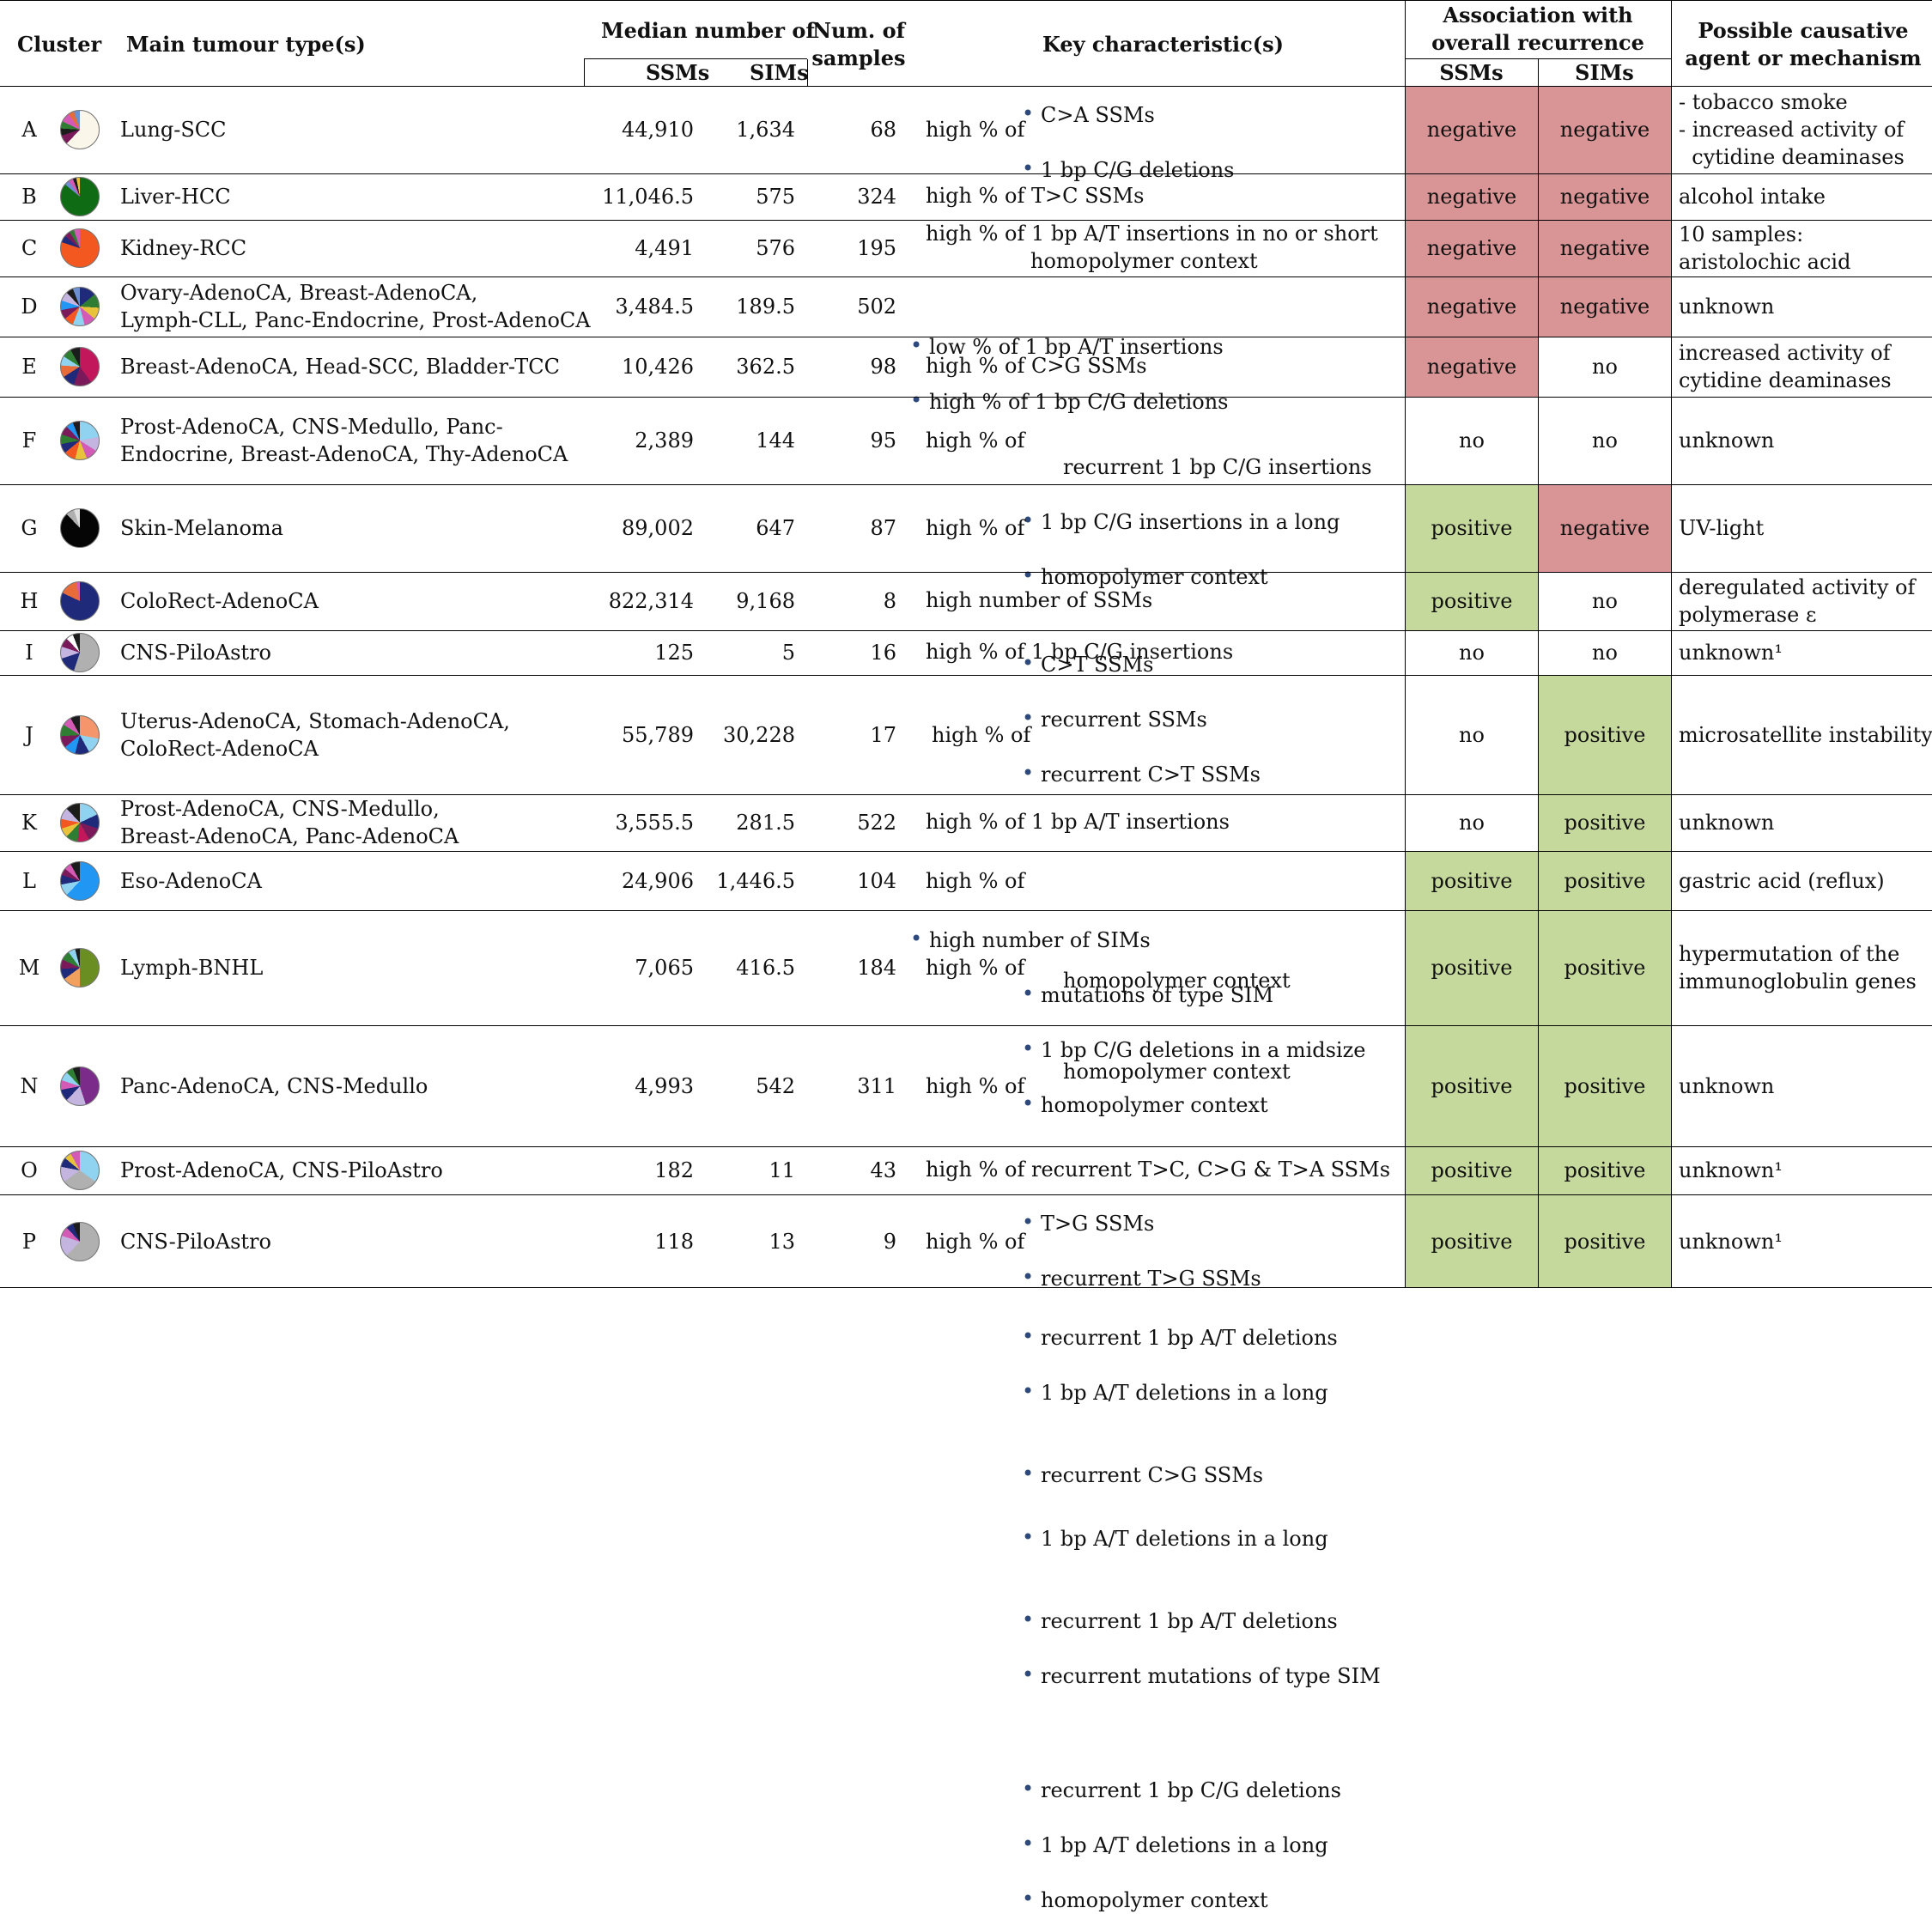 The width and height of the screenshot is (1932, 1914). I want to click on tumour-type-text: Prost-AdenoCA, CNS-PiloAstro, so click(281, 1170).